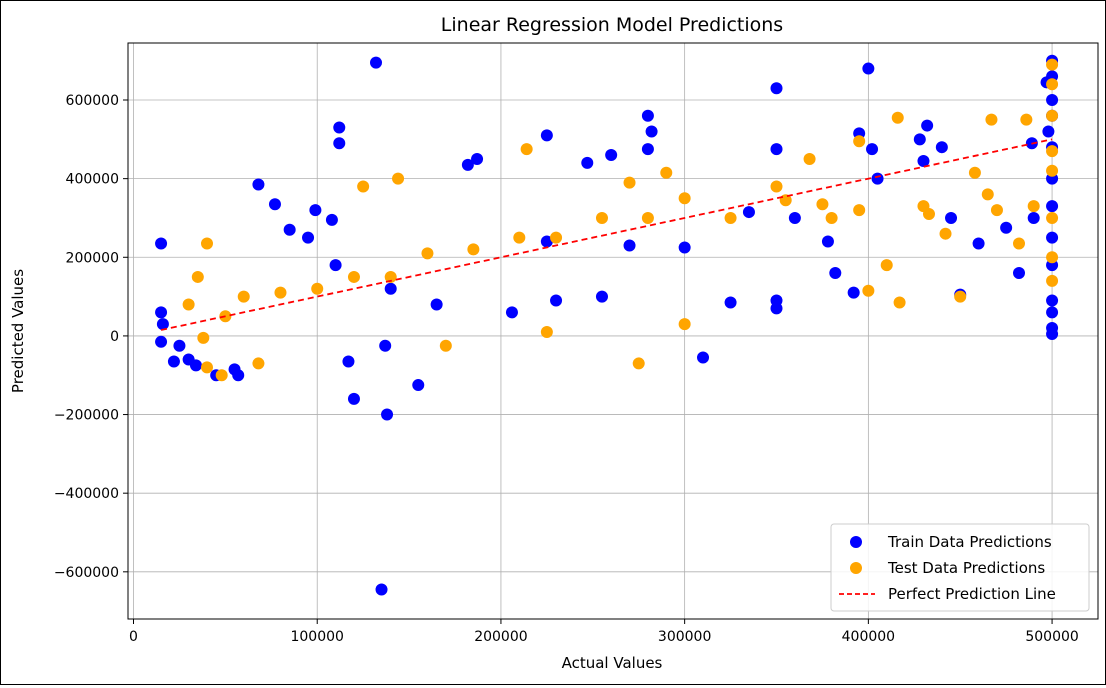 The width and height of the screenshot is (1106, 688). What do you see at coordinates (86, 416) in the screenshot?
I see `y-tick-label: −200000` at bounding box center [86, 416].